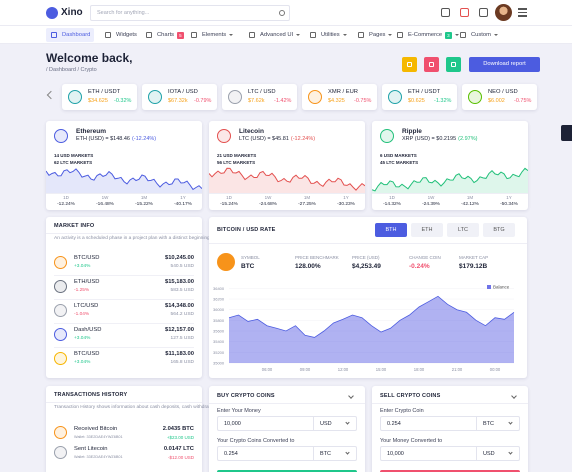  I want to click on market-pair: LTC/USD, so click(86, 306).